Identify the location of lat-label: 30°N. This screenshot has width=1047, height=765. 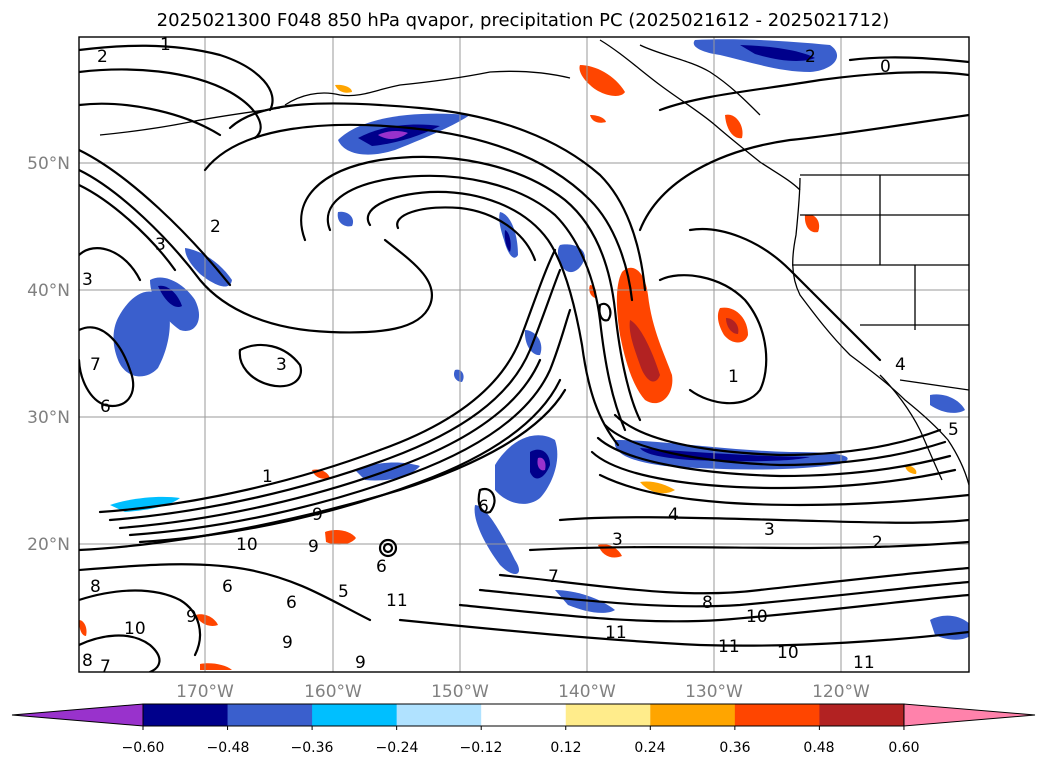
(48, 418).